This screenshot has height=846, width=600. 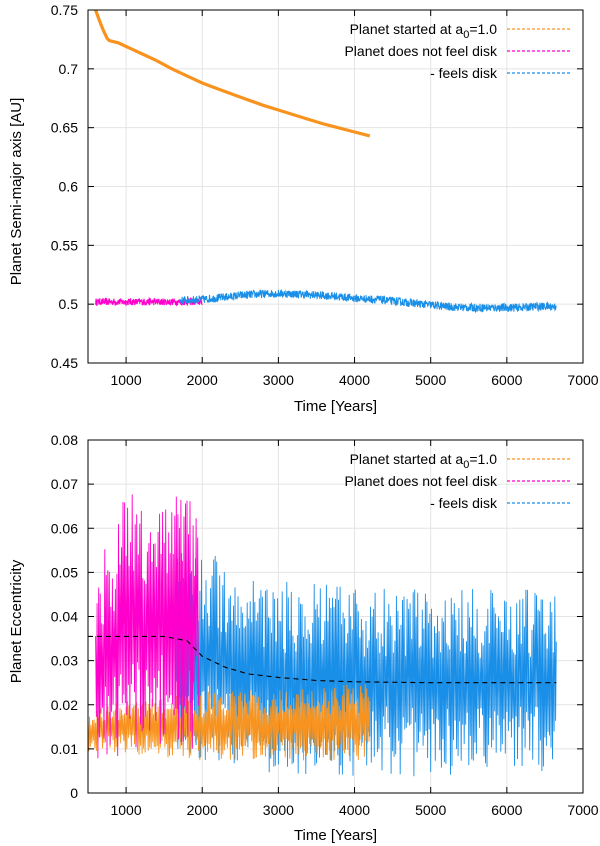 I want to click on y-tick-label: 0, so click(x=74, y=793).